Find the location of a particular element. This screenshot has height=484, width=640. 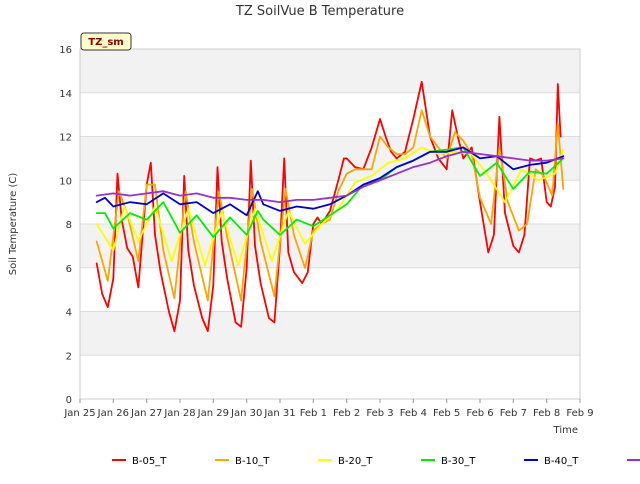

x-tick-label: Feb 5 is located at coordinates (446, 413).